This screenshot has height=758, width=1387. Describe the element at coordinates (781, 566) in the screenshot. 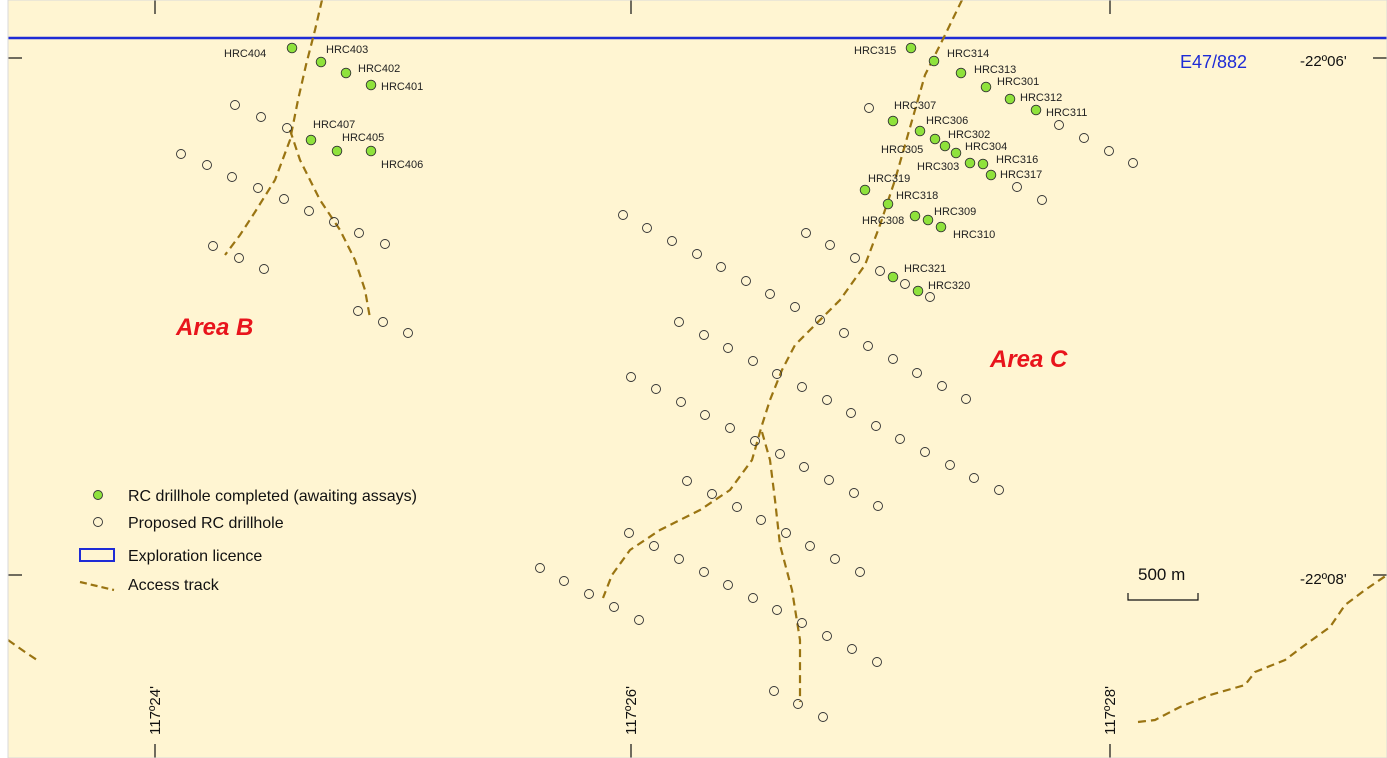

I see `track-area-c-branch` at that location.